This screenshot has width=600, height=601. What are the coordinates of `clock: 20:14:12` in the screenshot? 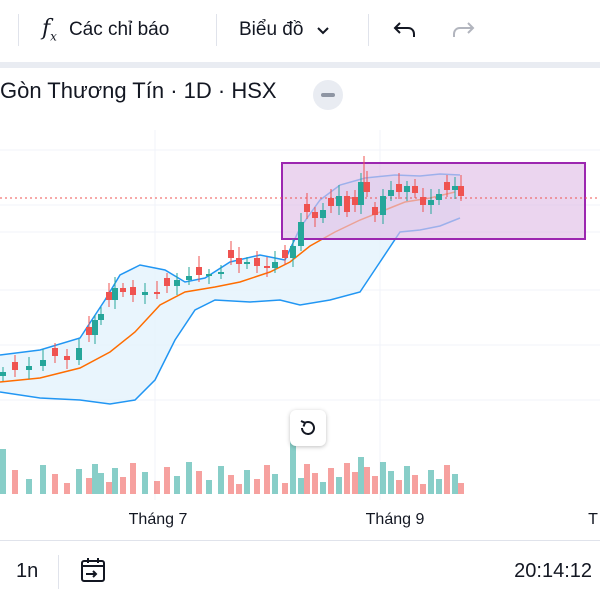 It's located at (553, 571).